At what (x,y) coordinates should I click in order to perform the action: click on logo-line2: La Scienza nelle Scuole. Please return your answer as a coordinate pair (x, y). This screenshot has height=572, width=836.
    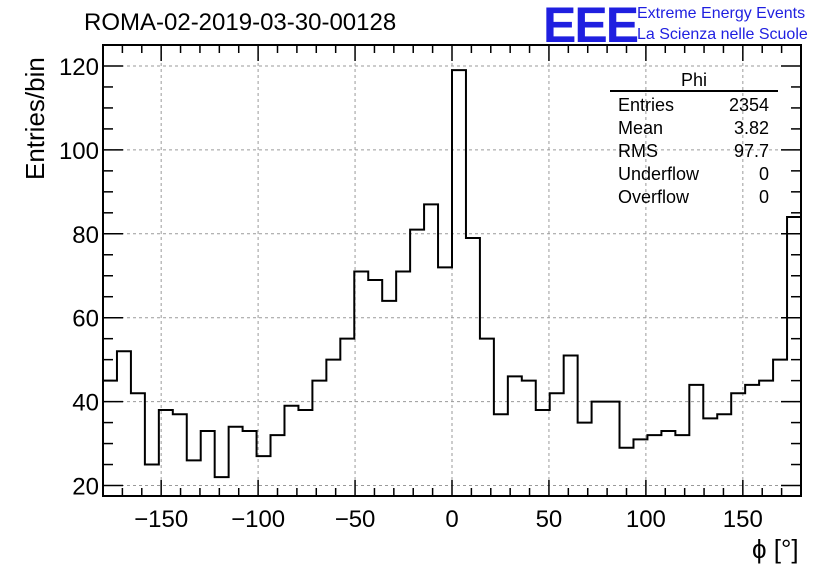
    Looking at the image, I should click on (722, 34).